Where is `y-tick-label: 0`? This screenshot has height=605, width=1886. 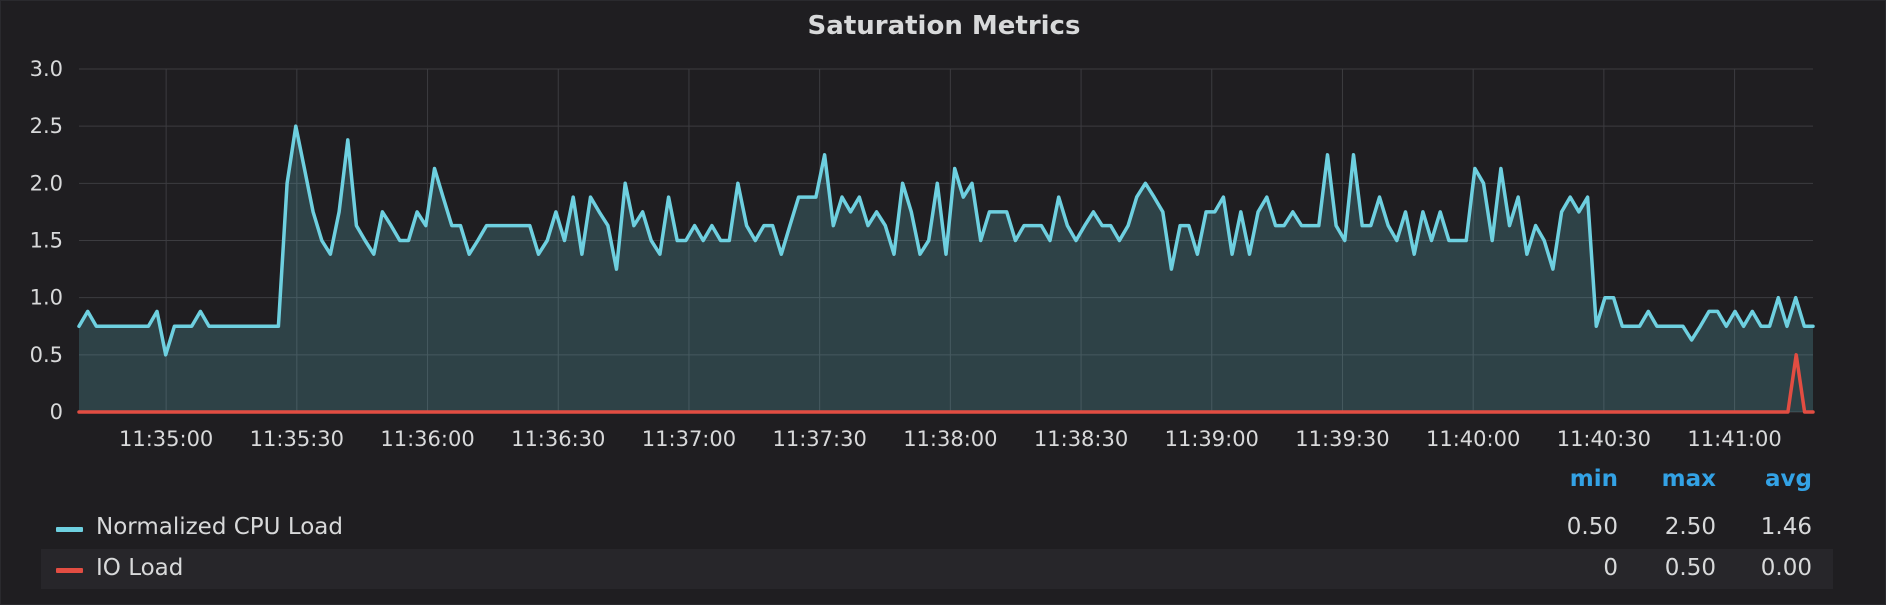 y-tick-label: 0 is located at coordinates (56, 412).